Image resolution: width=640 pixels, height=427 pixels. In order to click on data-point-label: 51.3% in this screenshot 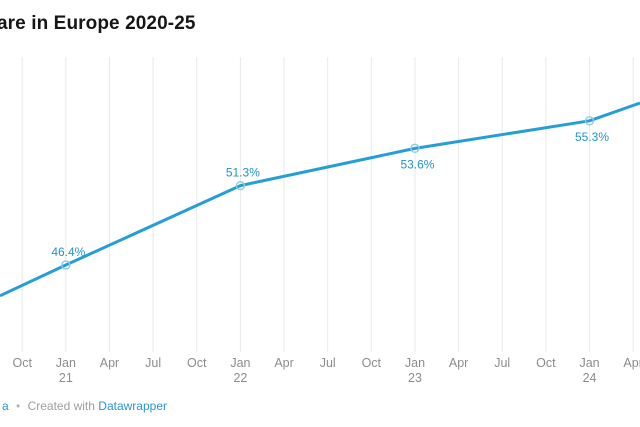, I will do `click(243, 173)`.